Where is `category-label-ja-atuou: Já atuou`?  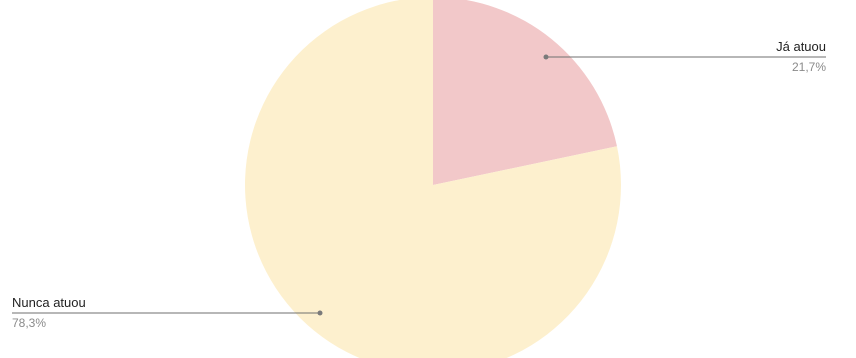 category-label-ja-atuou: Já atuou is located at coordinates (801, 46).